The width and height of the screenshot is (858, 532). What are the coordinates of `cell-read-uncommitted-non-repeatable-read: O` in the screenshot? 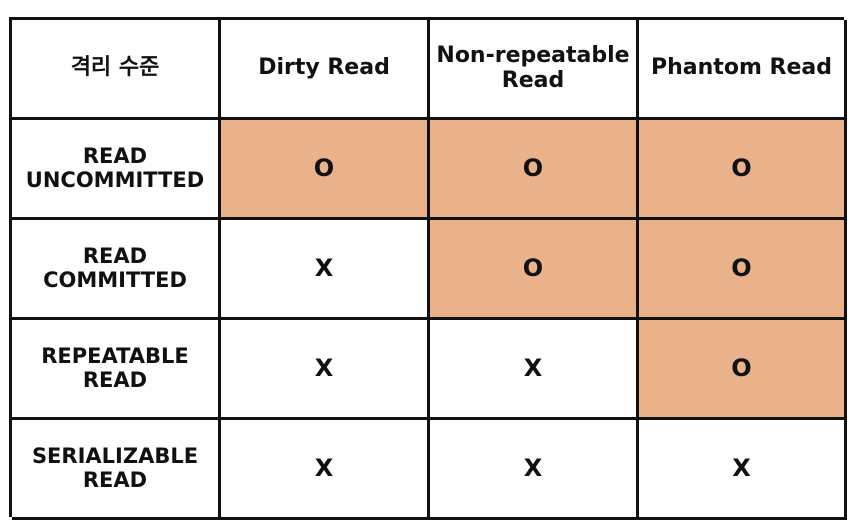 It's located at (534, 170).